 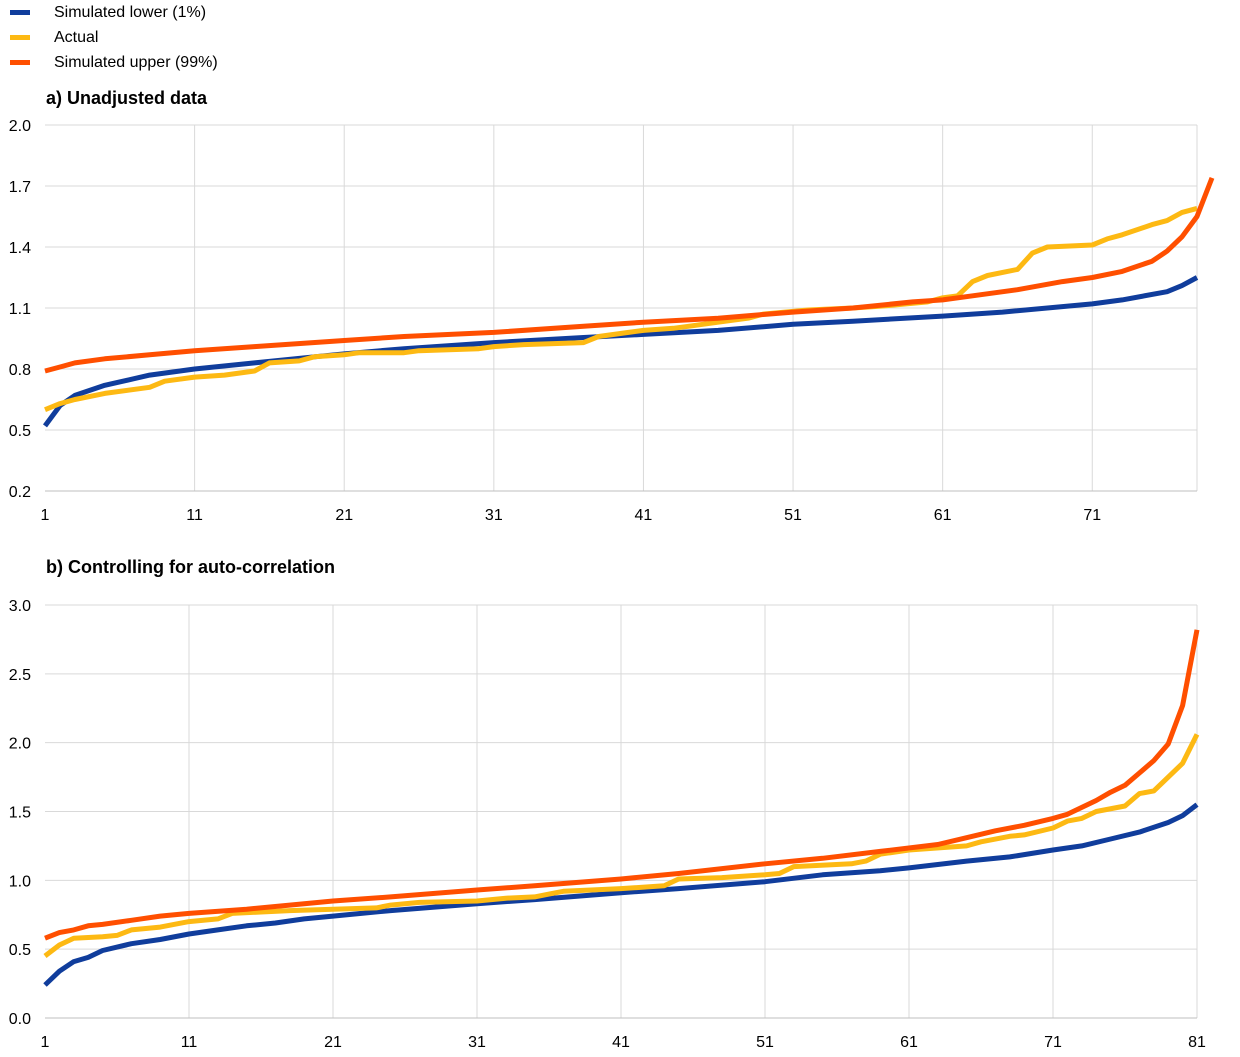 I want to click on legend-label-upper: Simulated upper (99%), so click(x=136, y=62).